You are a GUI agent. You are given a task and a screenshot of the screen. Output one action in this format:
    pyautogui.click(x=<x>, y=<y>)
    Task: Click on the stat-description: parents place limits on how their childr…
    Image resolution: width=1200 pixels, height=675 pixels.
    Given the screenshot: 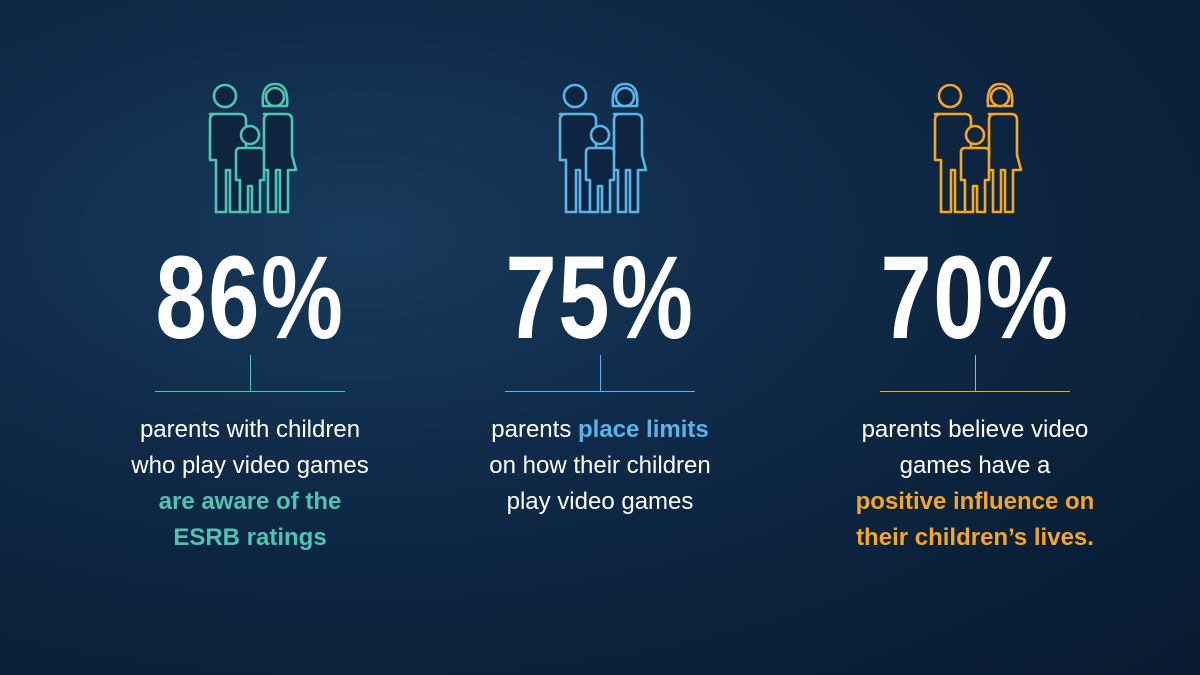 What is the action you would take?
    pyautogui.click(x=600, y=466)
    